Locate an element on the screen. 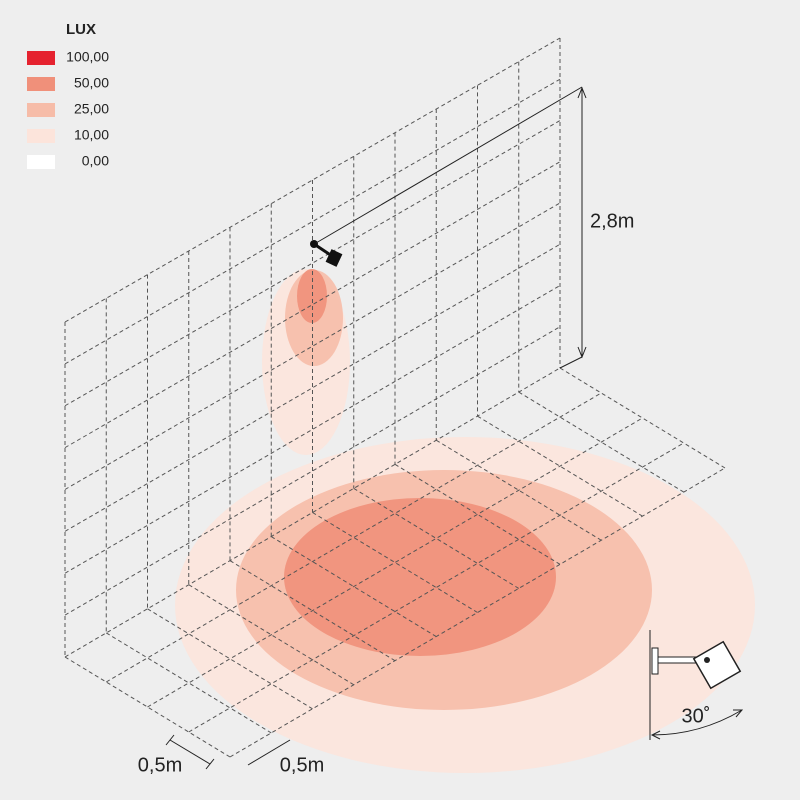  height-dimension: 2,8m is located at coordinates (474, 227).